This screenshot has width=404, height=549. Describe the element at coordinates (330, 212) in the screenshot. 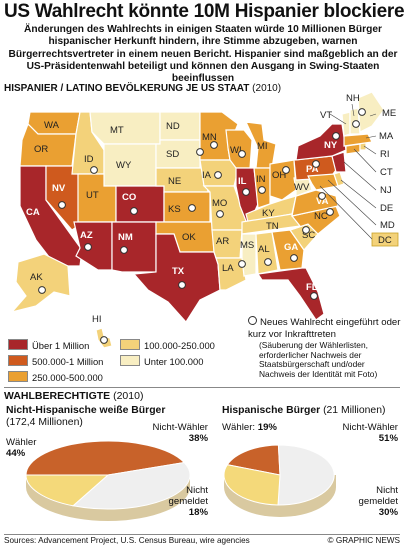

I see `marker-nc` at that location.